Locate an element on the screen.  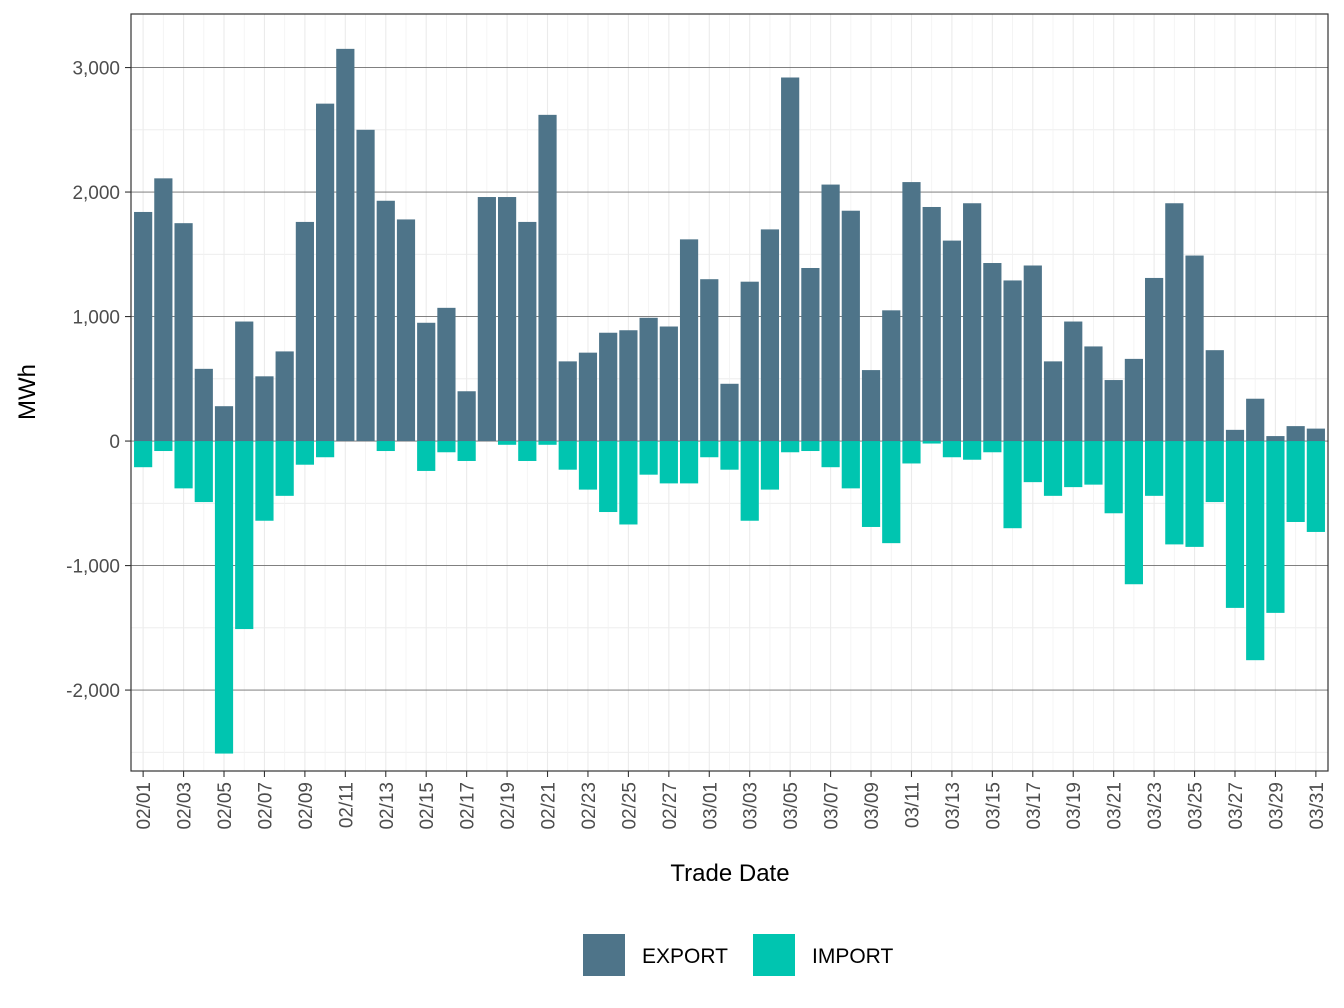
x-tick-label: 02/21 is located at coordinates (549, 806).